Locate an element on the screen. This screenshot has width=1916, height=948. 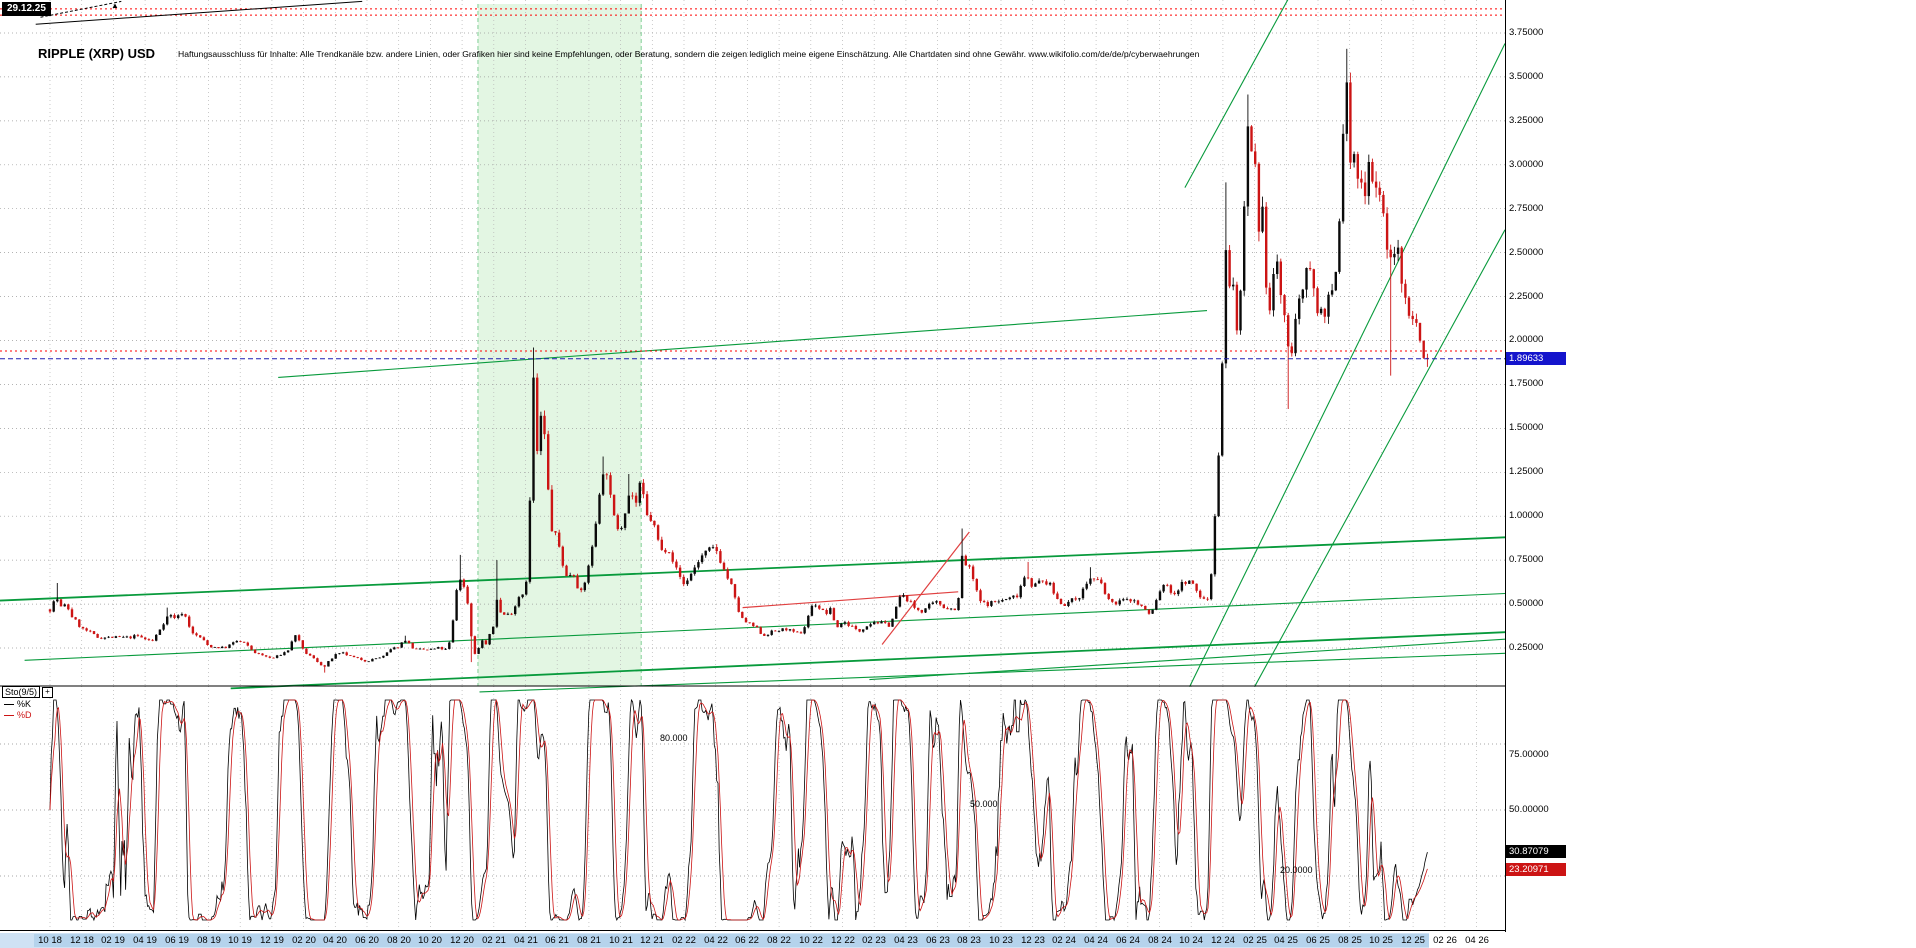
indicator-name-label: Sto(9/5) is located at coordinates (21, 692).